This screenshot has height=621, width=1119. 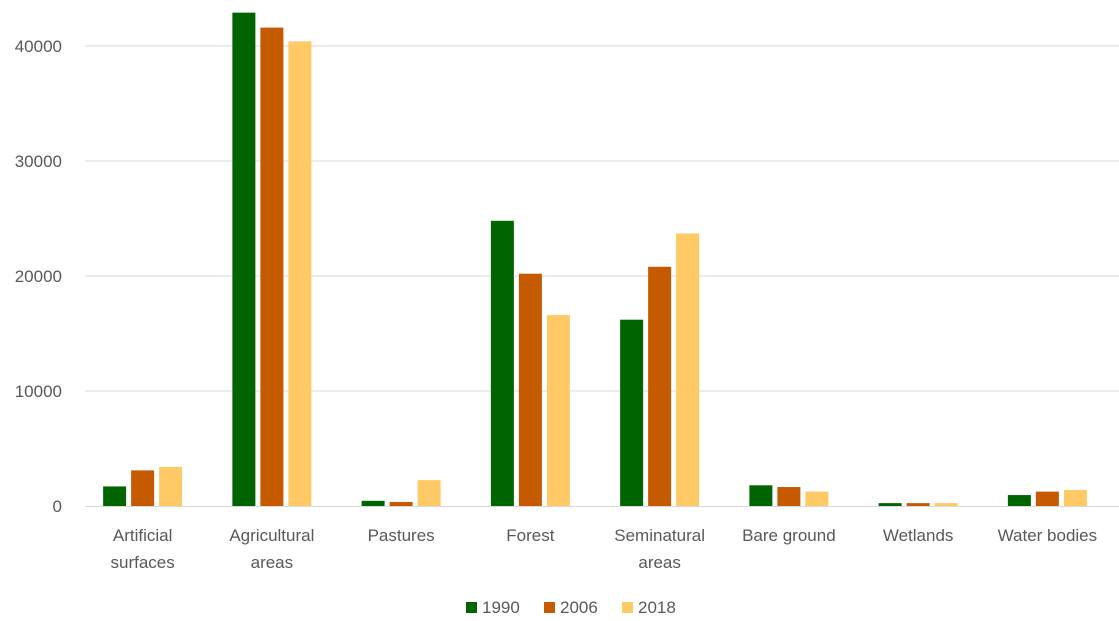 I want to click on y-tick-label: 10000, so click(x=38, y=391).